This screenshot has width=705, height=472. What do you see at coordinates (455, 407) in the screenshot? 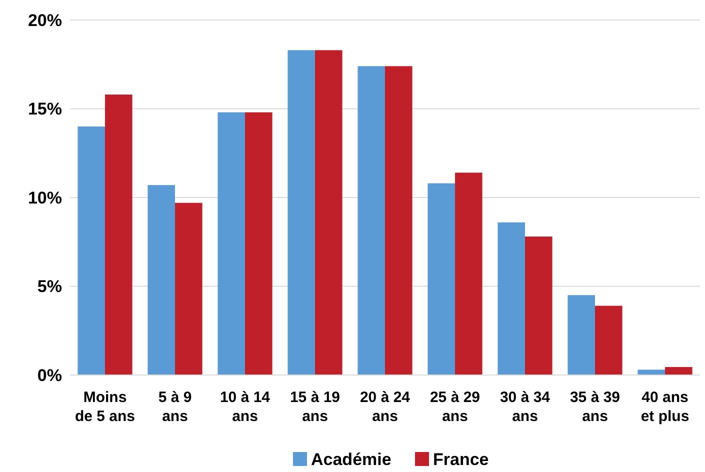
I see `x-tick-label: 25 à 29 ans` at bounding box center [455, 407].